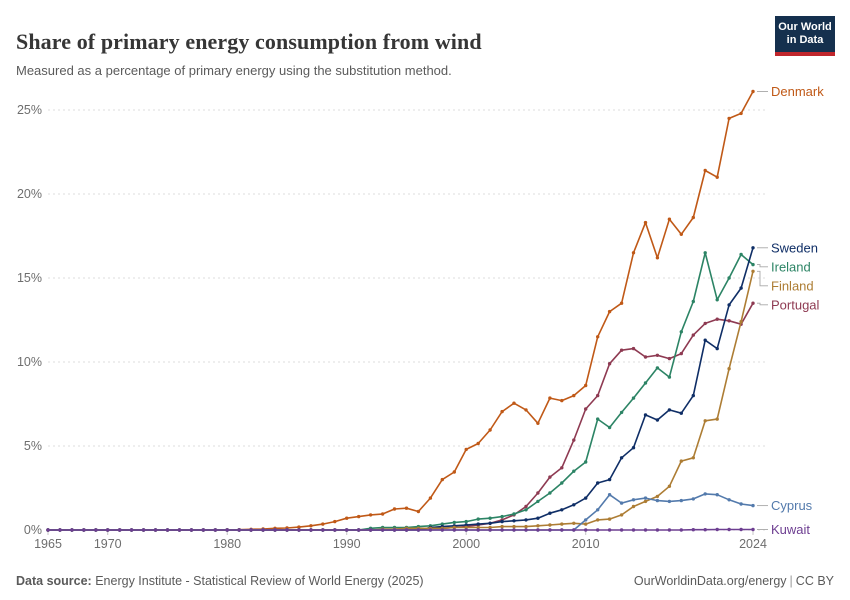 This screenshot has height=600, width=850. What do you see at coordinates (805, 36) in the screenshot?
I see `owid-logo: Our World in Data` at bounding box center [805, 36].